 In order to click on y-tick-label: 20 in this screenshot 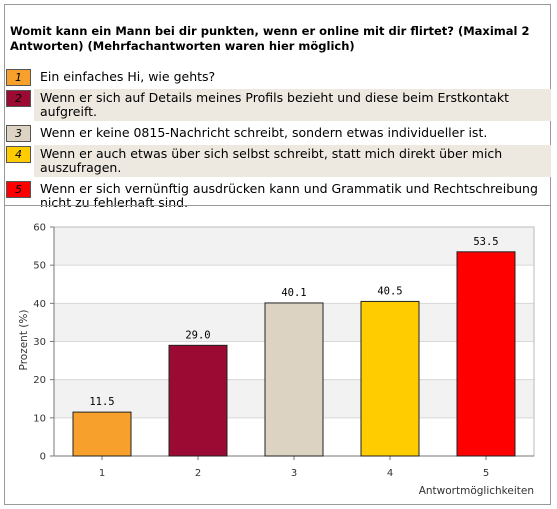, I will do `click(39, 380)`.